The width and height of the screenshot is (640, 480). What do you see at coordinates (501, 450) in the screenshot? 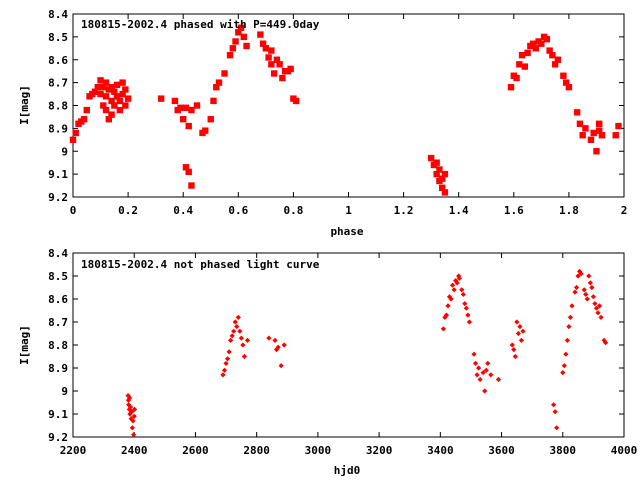
I see `x-tick-label: 3600` at bounding box center [501, 450].